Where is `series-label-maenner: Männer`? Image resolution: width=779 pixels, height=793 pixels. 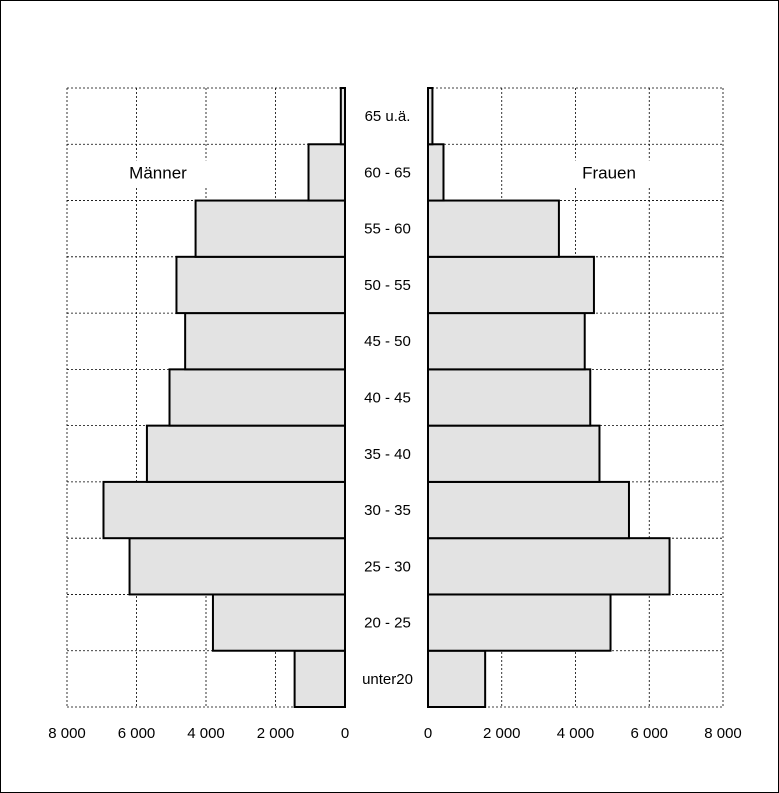 series-label-maenner: Männer is located at coordinates (158, 172).